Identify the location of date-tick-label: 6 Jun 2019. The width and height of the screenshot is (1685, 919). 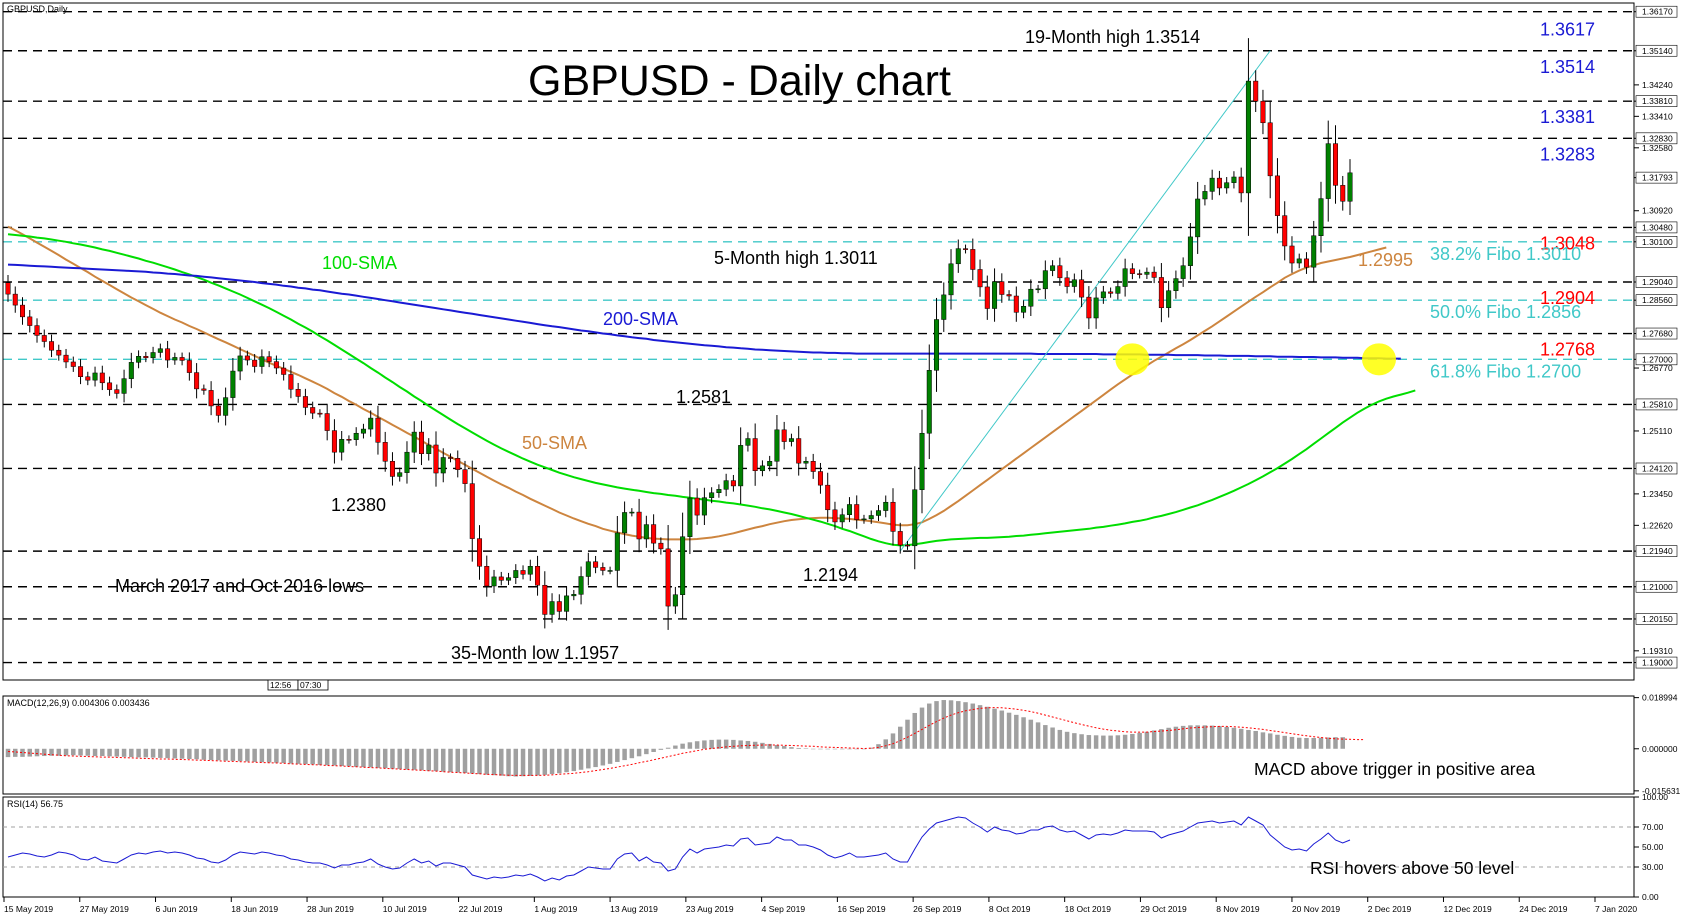
(177, 909).